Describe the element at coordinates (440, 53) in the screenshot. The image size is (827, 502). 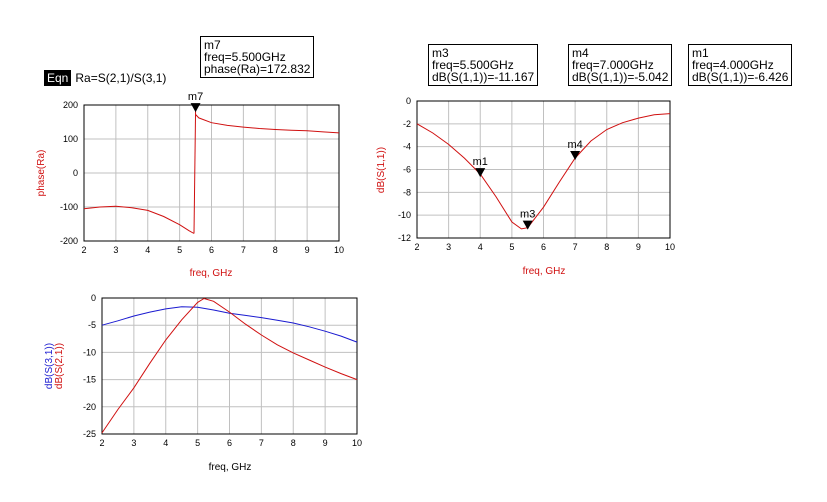
I see `marker-readout-name: m3` at that location.